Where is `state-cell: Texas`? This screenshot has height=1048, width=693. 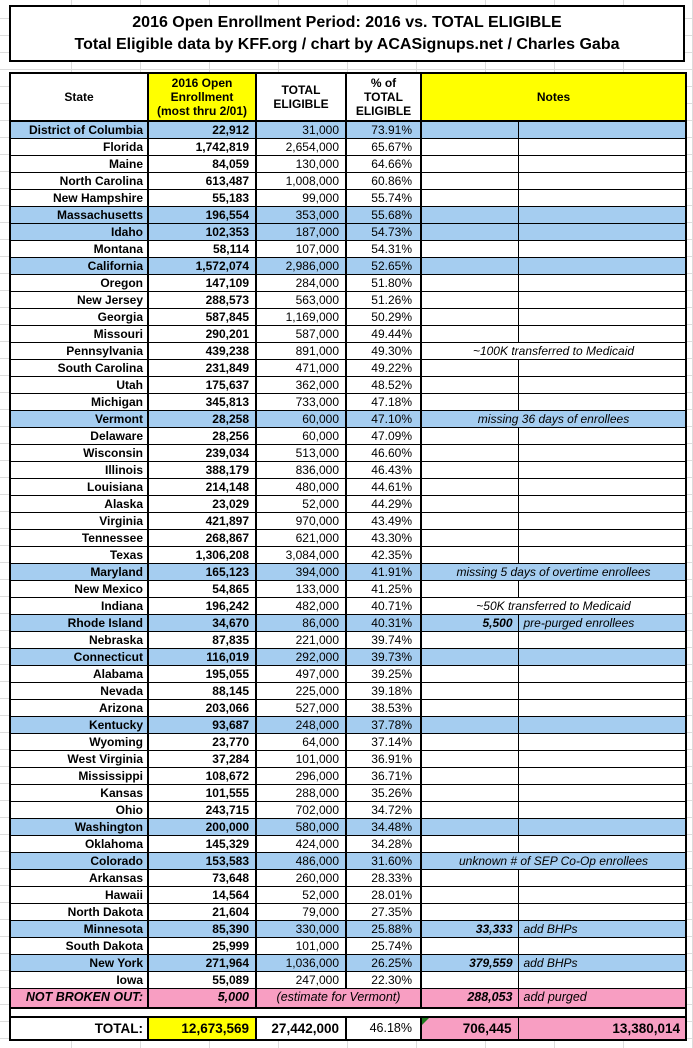 state-cell: Texas is located at coordinates (79, 555).